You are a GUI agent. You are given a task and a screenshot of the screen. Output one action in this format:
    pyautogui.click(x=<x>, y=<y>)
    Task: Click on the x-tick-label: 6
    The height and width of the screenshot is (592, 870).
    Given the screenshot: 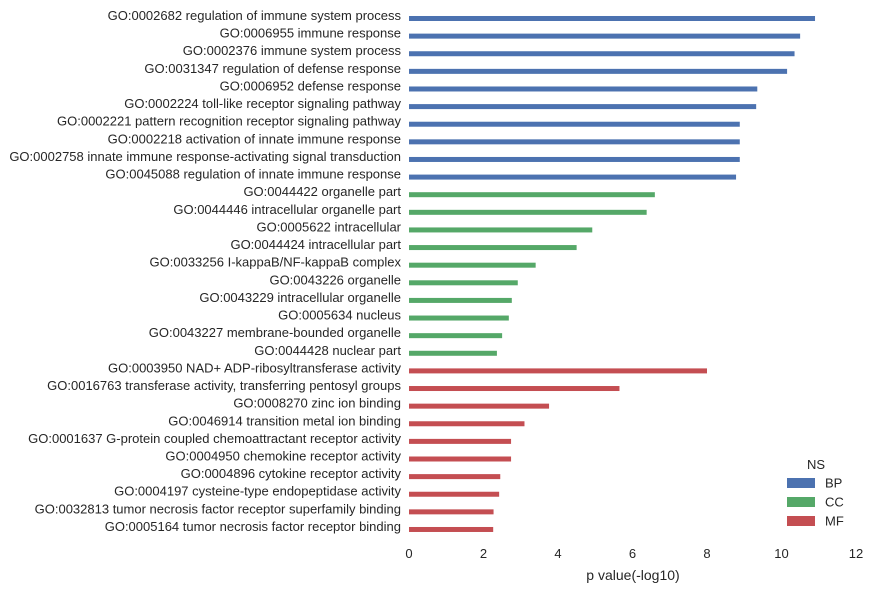 What is the action you would take?
    pyautogui.click(x=632, y=553)
    